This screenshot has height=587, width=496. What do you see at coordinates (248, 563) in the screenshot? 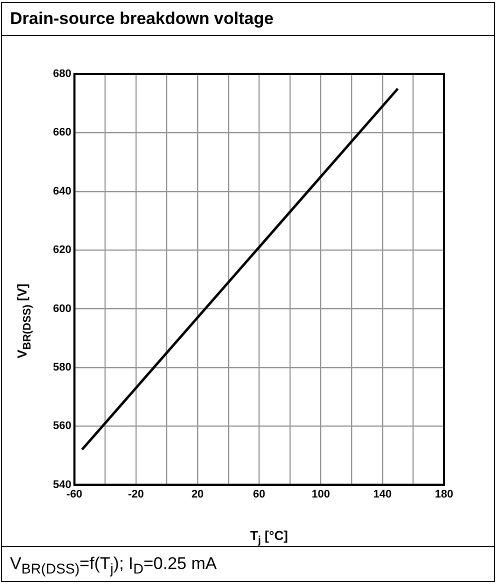
I see `text: V$_{BR(DSS)}$=f(T$_{j}$); I$_{D}$=0.25 mA` at bounding box center [248, 563].